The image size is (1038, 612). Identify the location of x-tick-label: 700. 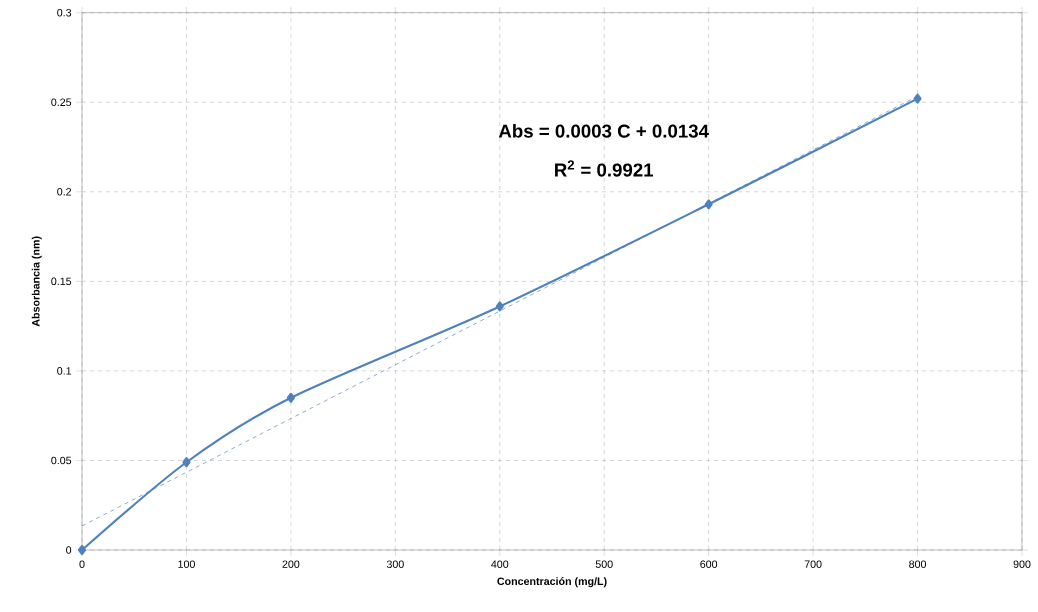
(813, 564).